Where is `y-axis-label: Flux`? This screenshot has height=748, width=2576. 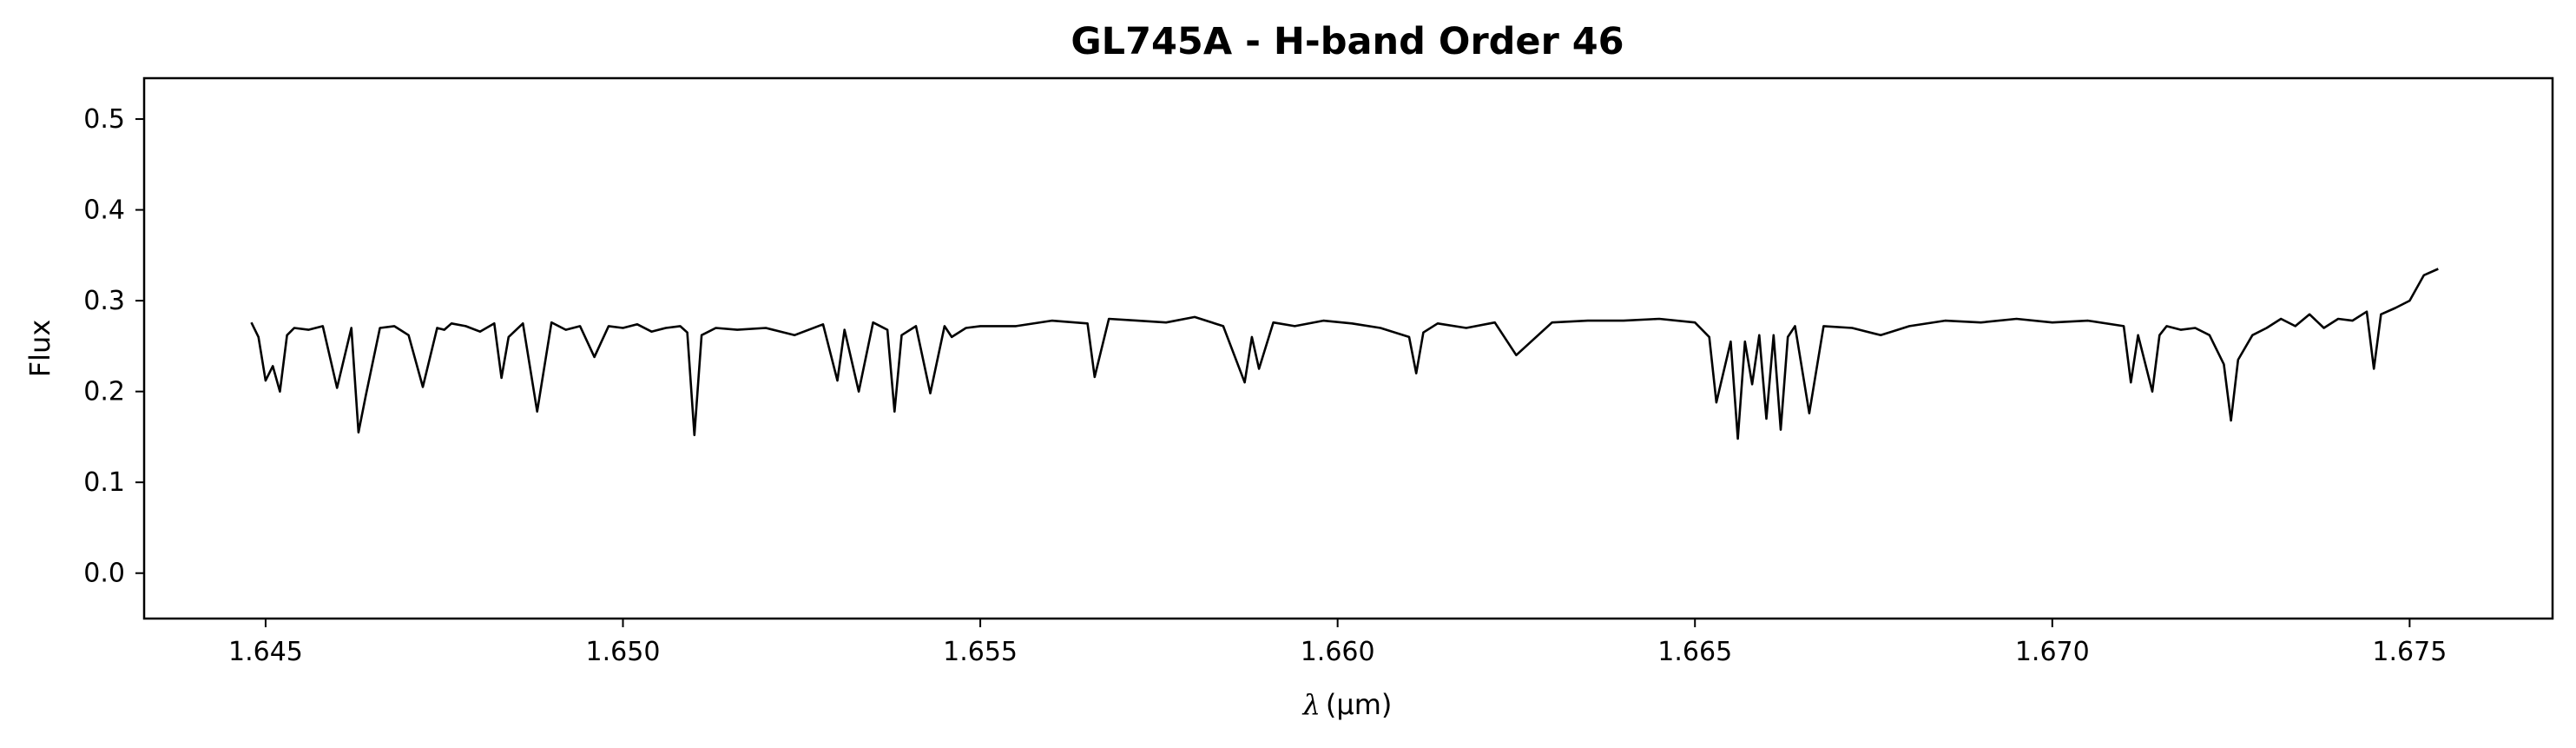
y-axis-label: Flux is located at coordinates (39, 349).